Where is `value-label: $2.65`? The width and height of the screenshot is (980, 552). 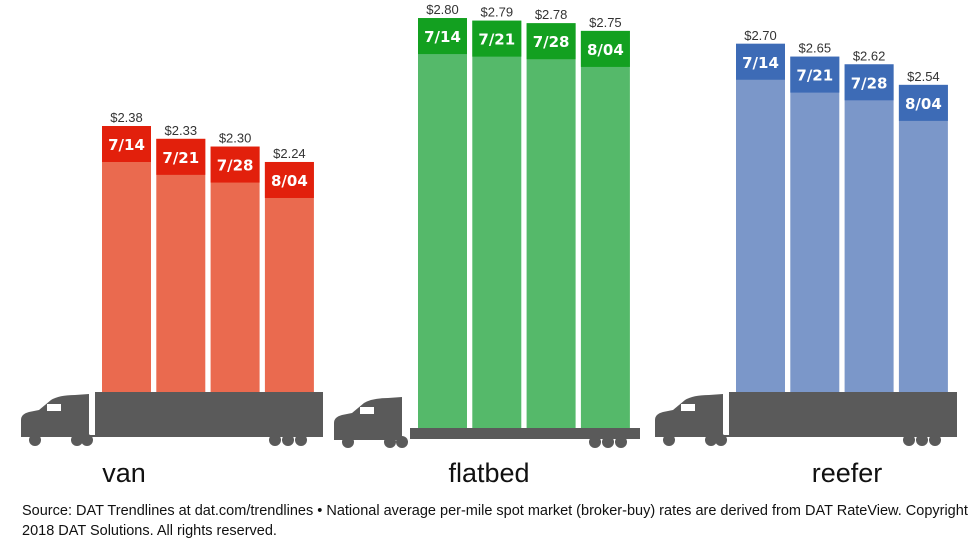 value-label: $2.65 is located at coordinates (815, 48).